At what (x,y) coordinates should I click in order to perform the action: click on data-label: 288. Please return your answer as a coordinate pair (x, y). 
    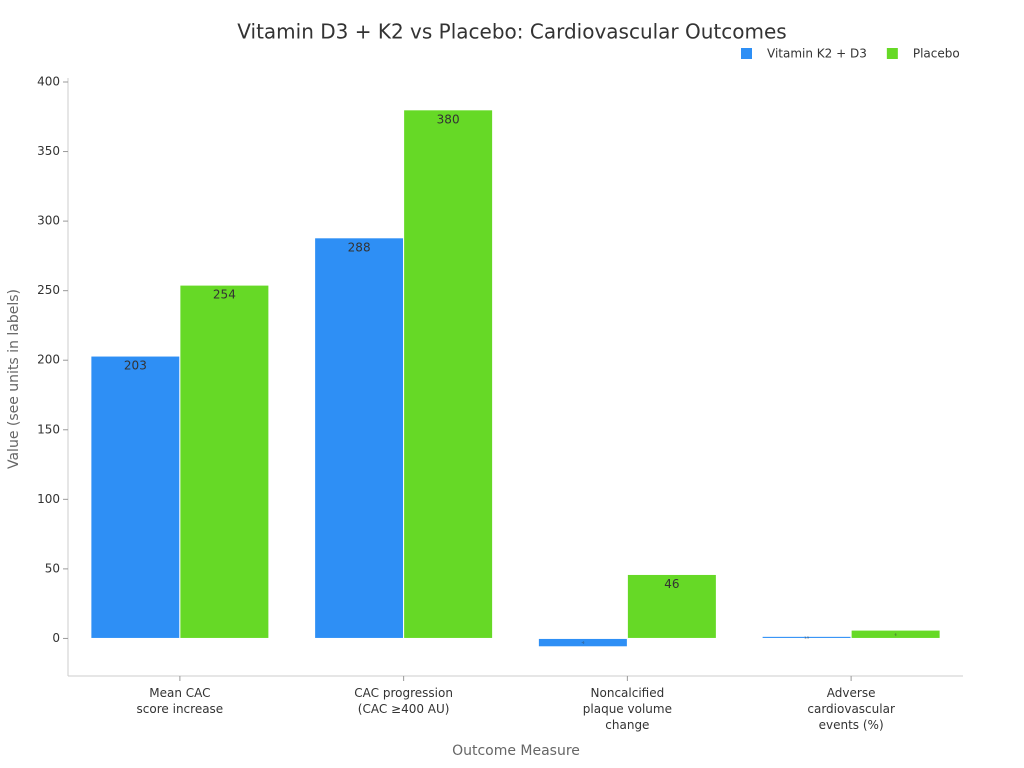
    Looking at the image, I should click on (359, 247).